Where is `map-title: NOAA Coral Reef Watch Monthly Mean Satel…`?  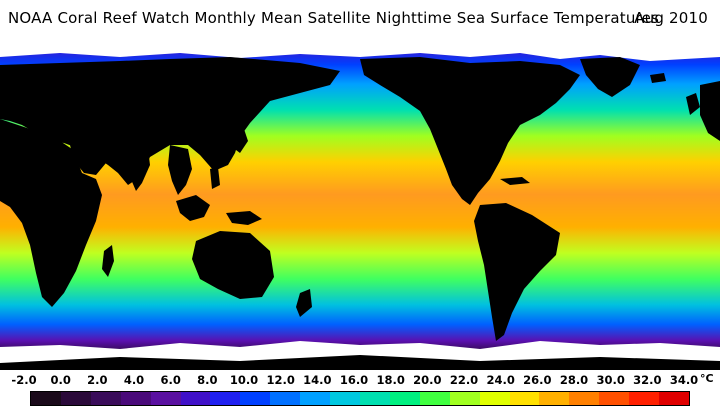
map-title: NOAA Coral Reef Watch Monthly Mean Satel… is located at coordinates (360, 19).